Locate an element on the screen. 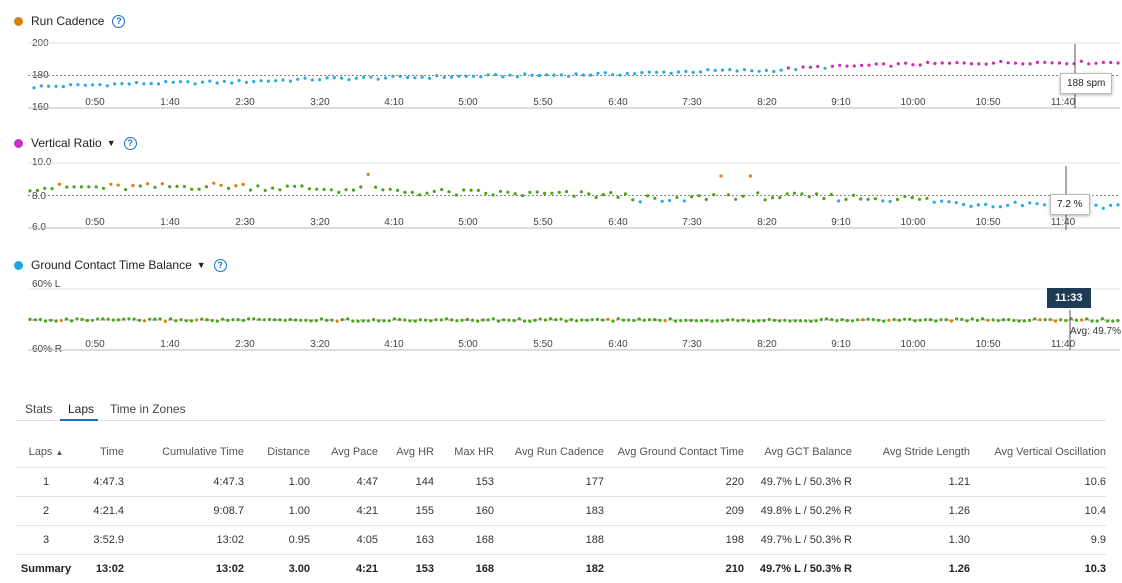 This screenshot has height=583, width=1122. tab-laps: Laps is located at coordinates (81, 409).